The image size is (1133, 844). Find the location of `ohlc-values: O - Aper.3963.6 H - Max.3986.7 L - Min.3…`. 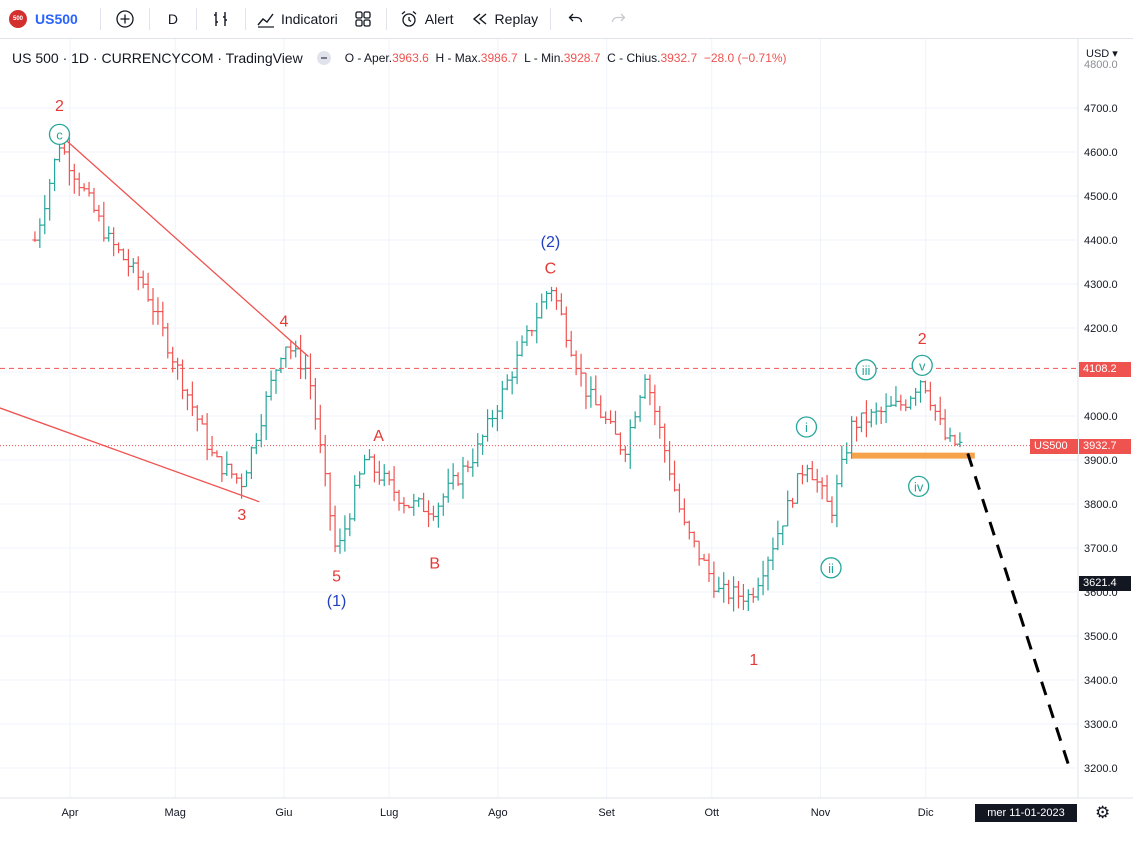

ohlc-values: O - Aper.3963.6 H - Max.3986.7 L - Min.3… is located at coordinates (566, 58).